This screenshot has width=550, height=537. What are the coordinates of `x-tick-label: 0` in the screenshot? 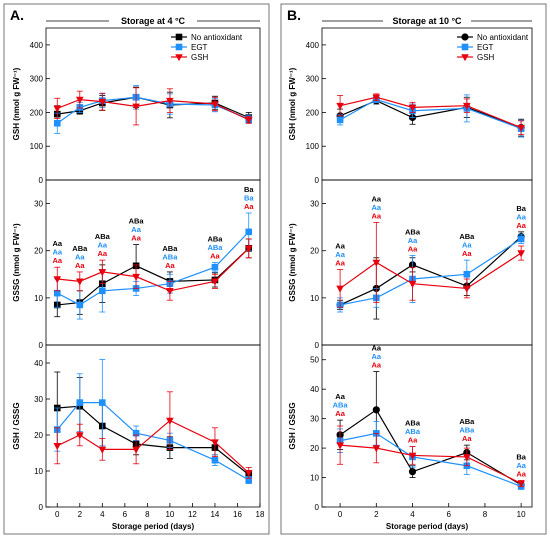 It's located at (340, 514).